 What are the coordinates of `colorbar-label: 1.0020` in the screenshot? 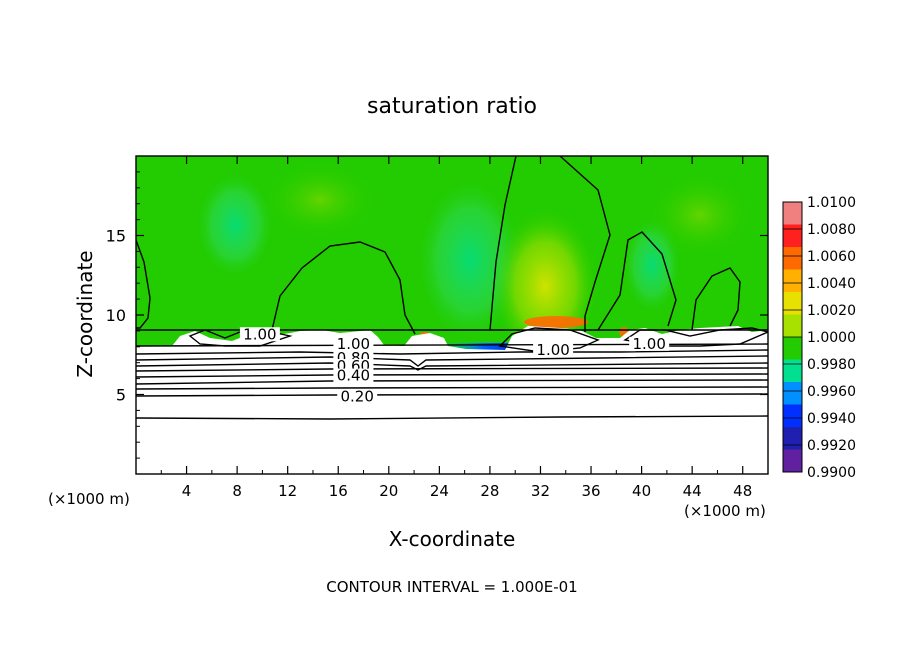 It's located at (831, 311).